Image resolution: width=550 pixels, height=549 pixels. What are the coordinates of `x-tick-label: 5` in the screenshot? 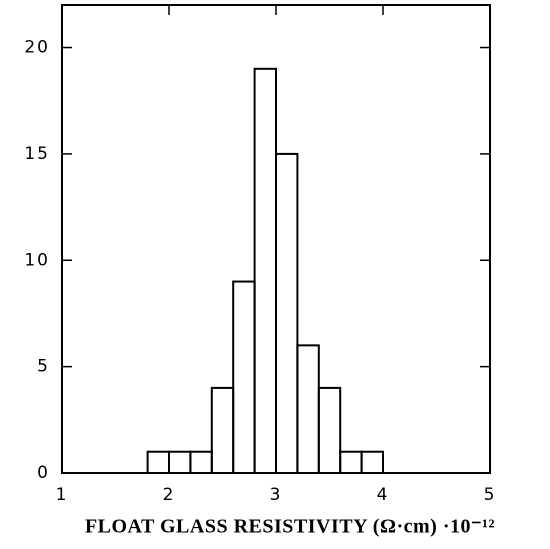 It's located at (490, 495).